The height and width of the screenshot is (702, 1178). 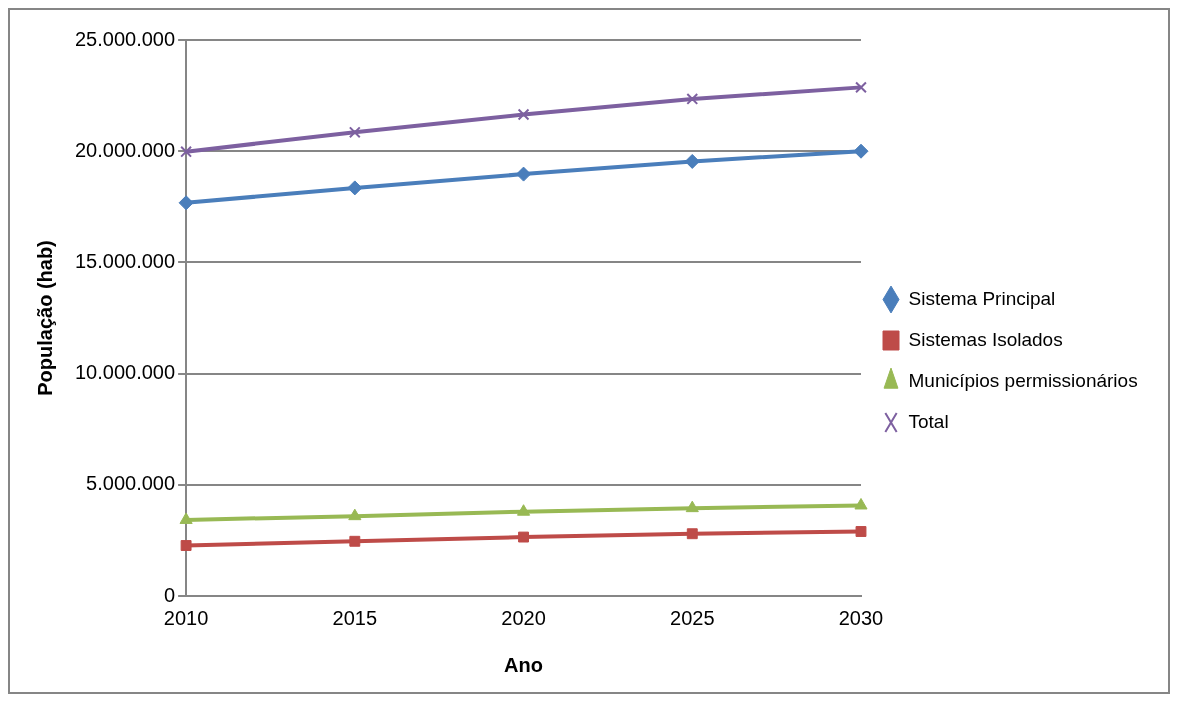 What do you see at coordinates (186, 617) in the screenshot?
I see `x-tick-label: 2010` at bounding box center [186, 617].